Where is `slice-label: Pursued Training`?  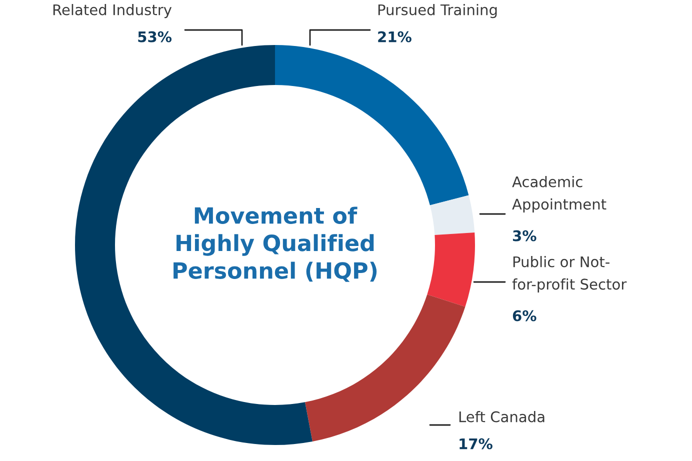
slice-label: Pursued Training is located at coordinates (437, 11).